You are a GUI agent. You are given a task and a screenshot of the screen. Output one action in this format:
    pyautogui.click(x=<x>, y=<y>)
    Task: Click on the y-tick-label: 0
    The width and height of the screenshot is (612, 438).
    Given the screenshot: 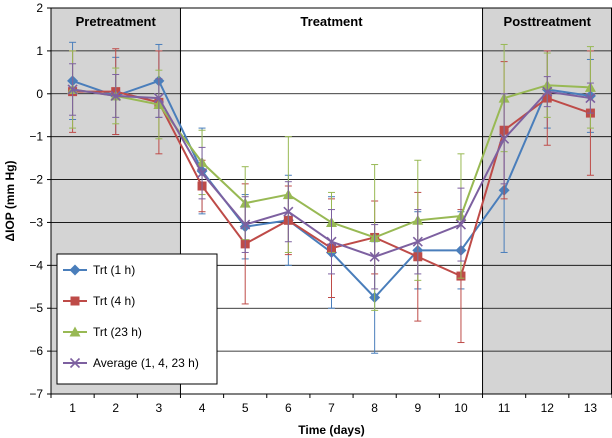 What is the action you would take?
    pyautogui.click(x=39, y=94)
    